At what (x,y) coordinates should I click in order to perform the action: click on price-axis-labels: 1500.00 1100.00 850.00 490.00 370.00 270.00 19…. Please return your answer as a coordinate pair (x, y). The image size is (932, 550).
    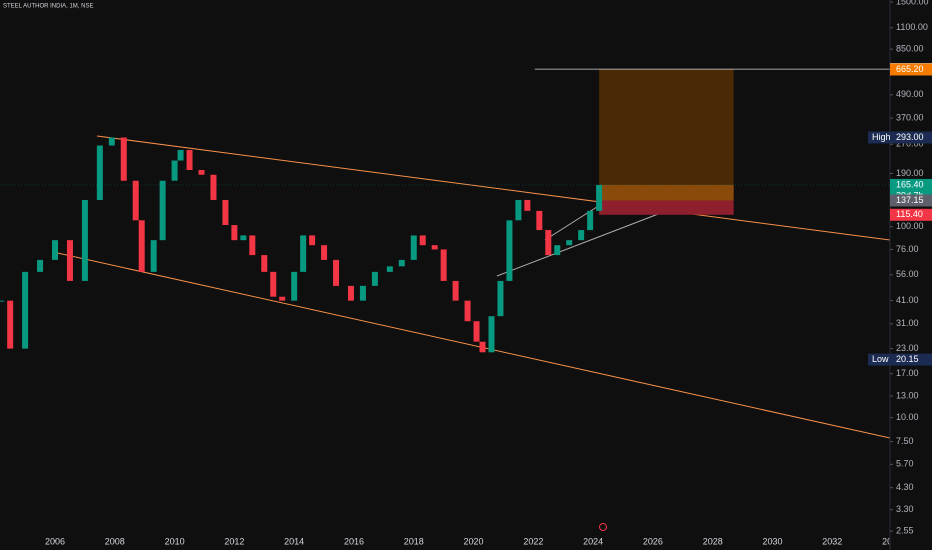
    Looking at the image, I should click on (900, 267).